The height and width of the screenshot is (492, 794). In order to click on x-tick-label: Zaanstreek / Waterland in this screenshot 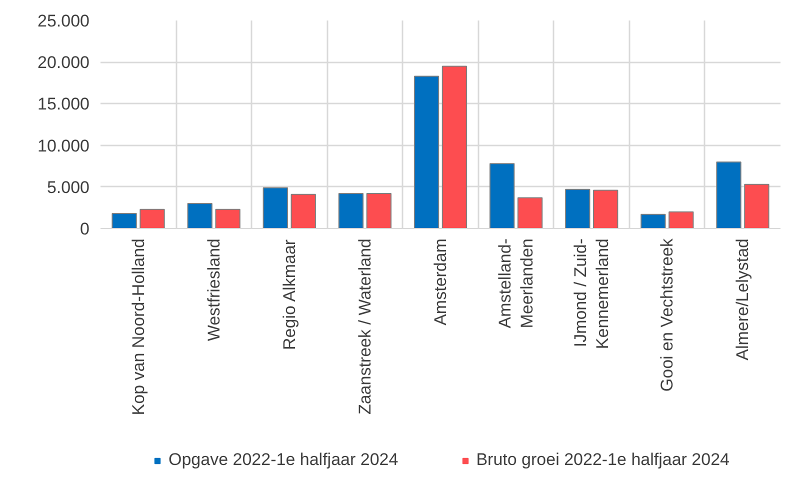, I will do `click(364, 326)`.